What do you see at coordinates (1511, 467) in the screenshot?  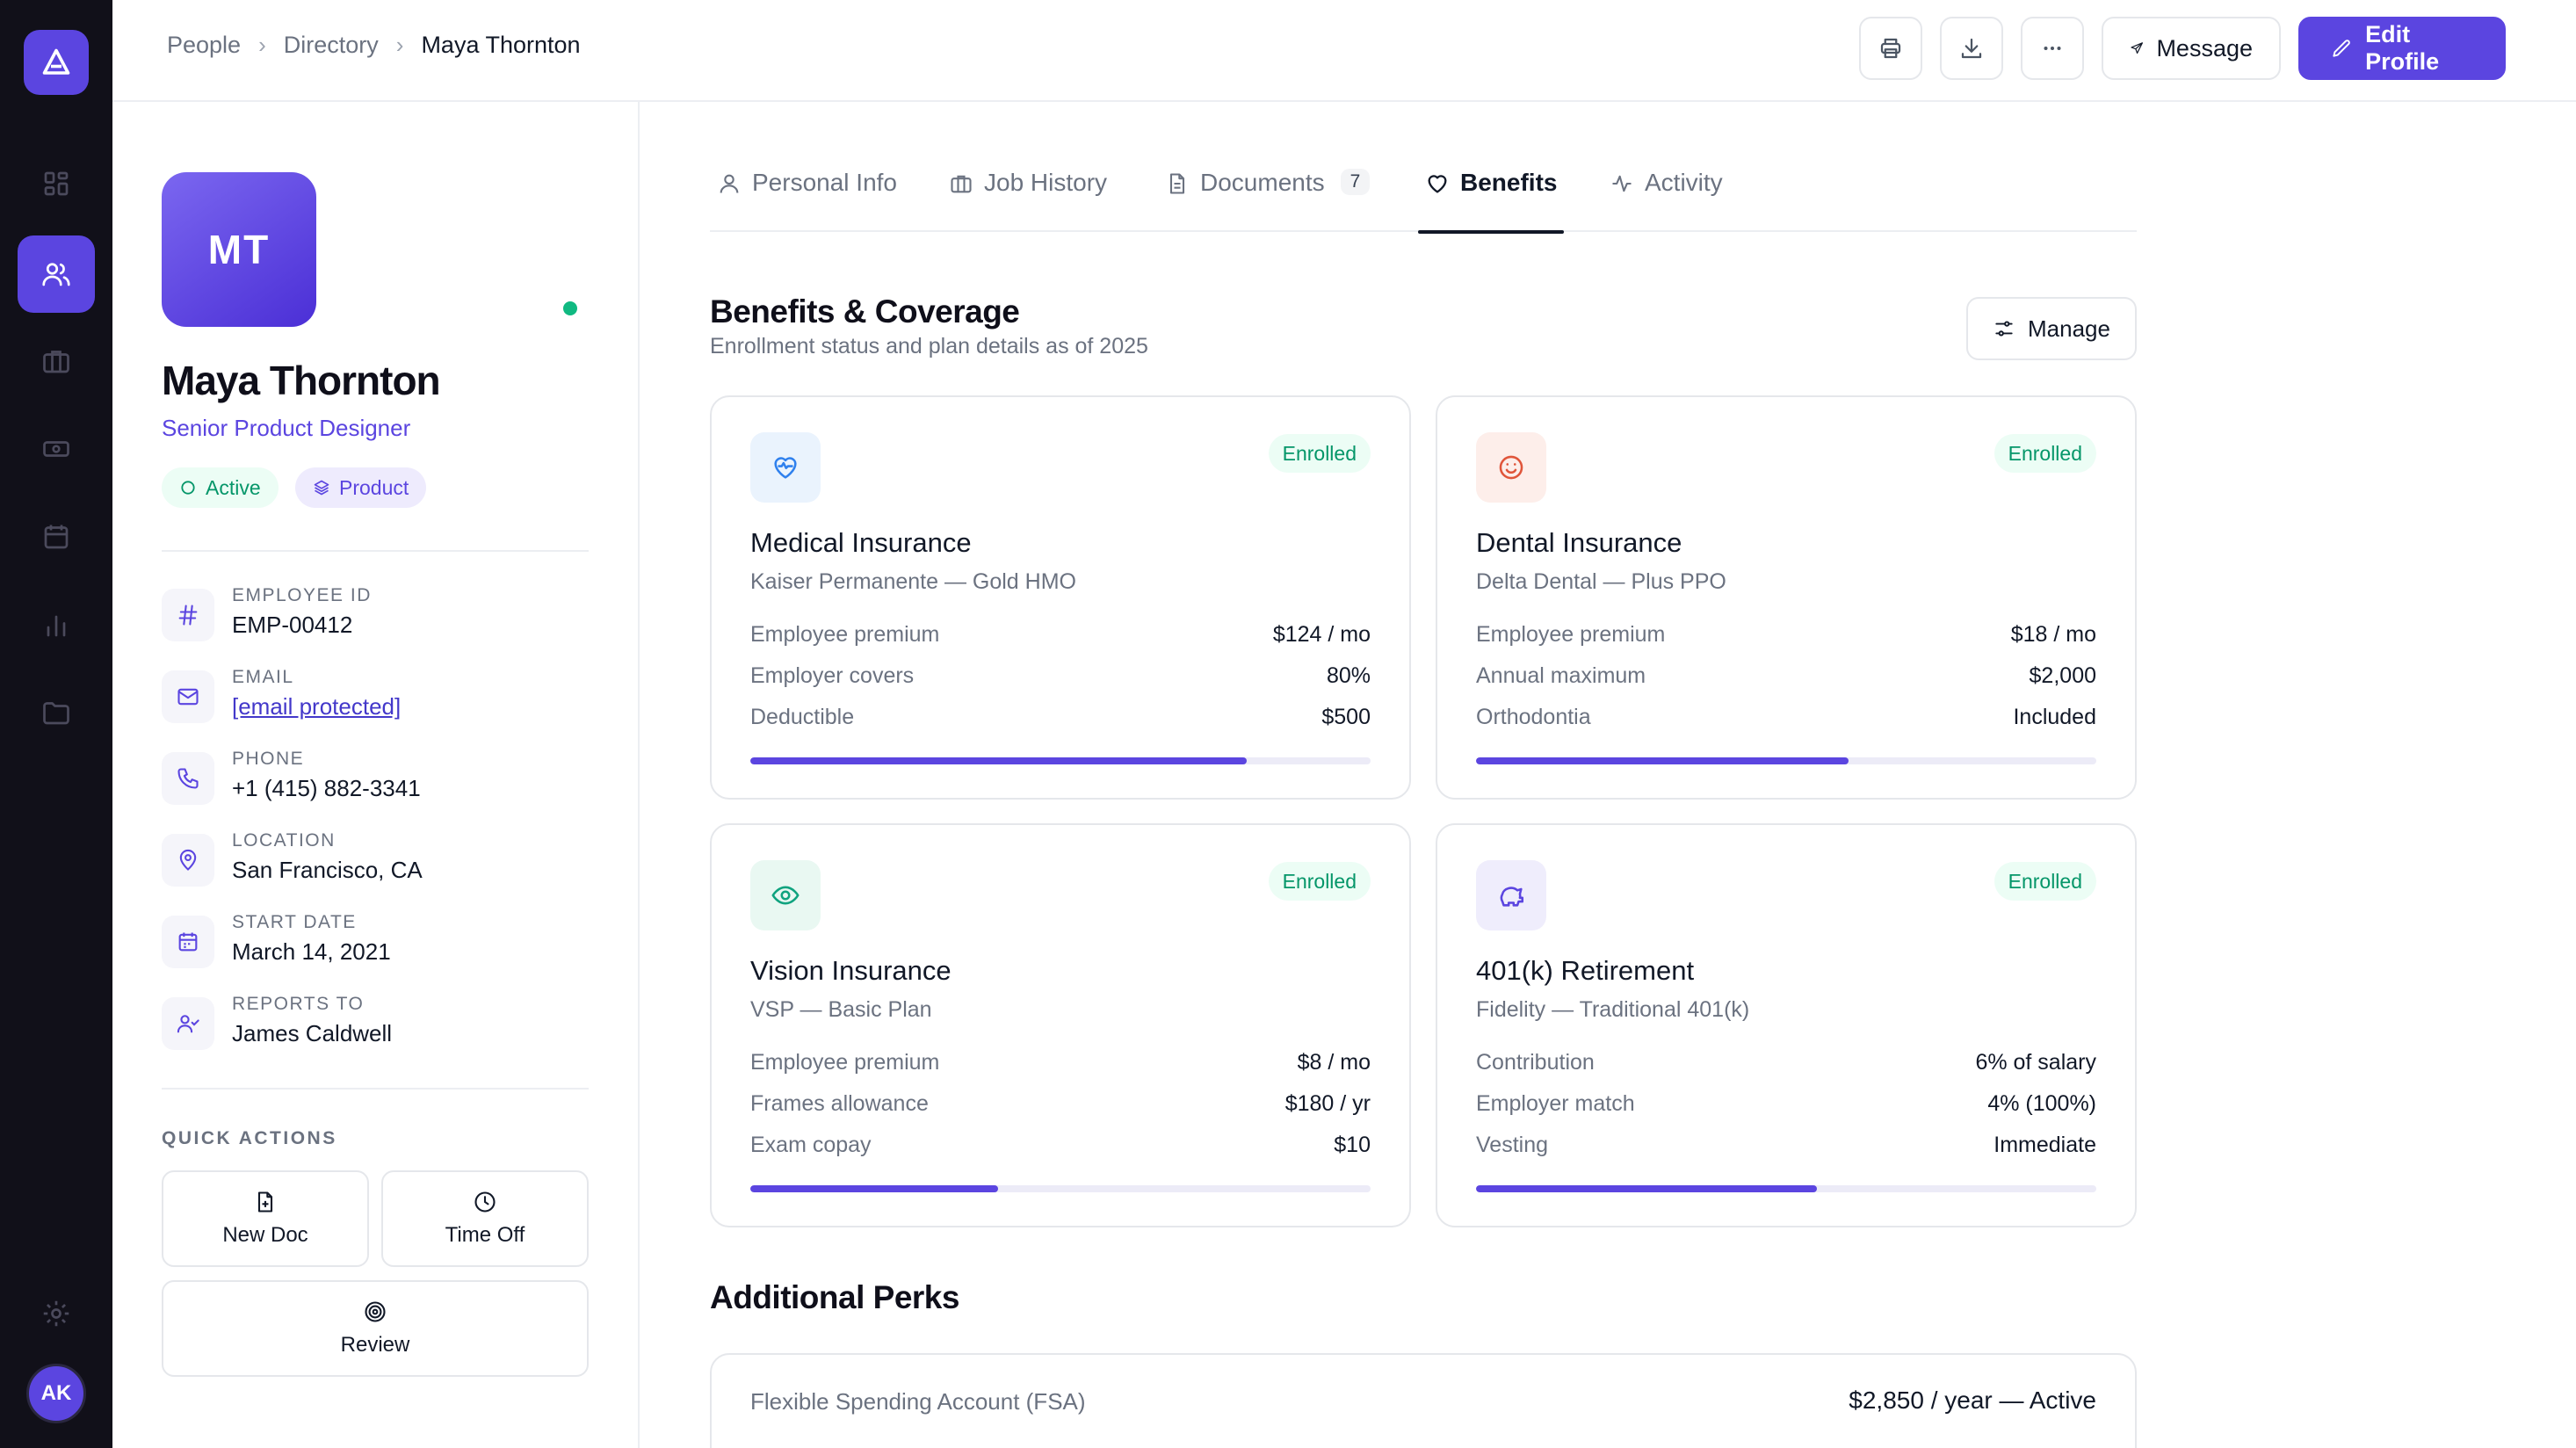 I see `smile-icon` at bounding box center [1511, 467].